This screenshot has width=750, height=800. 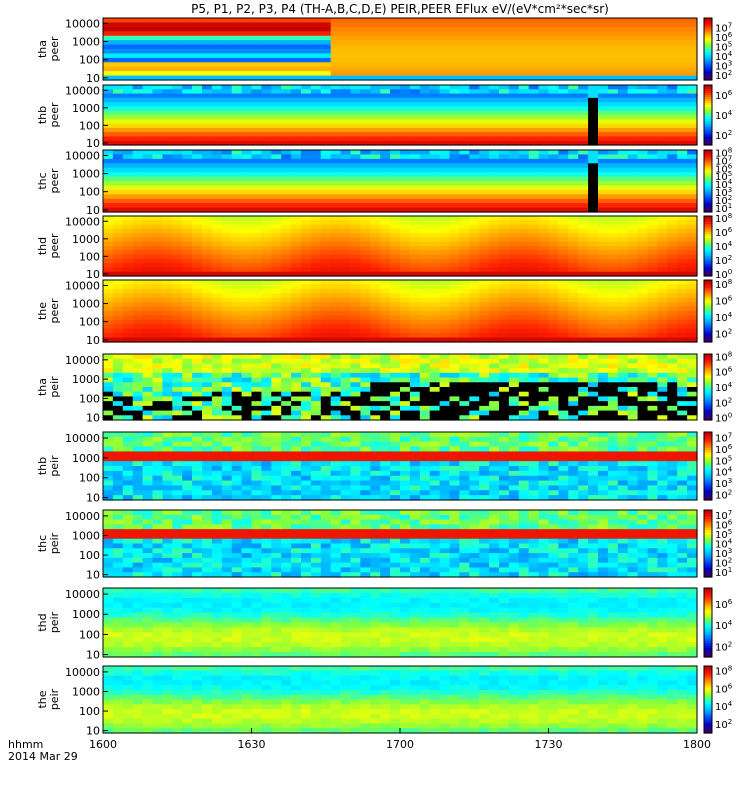 What do you see at coordinates (89, 322) in the screenshot?
I see `y-tick-label: 100` at bounding box center [89, 322].